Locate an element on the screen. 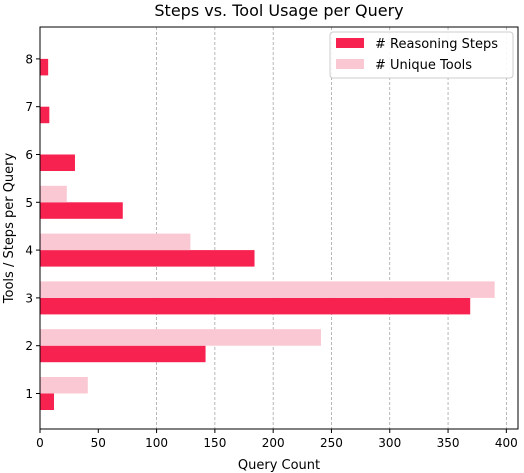  x-axis-label: Query Count is located at coordinates (279, 465).